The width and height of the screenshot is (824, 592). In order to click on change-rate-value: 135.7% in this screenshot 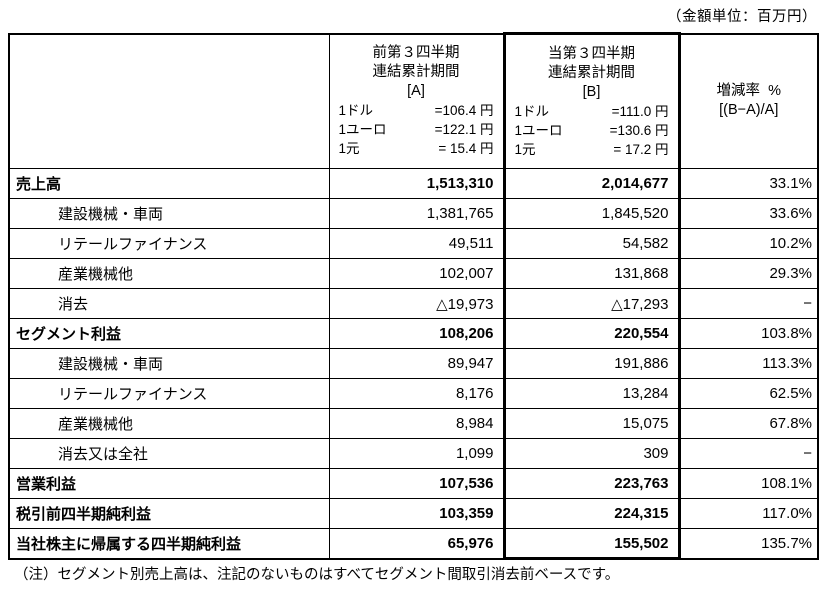, I will do `click(748, 543)`.